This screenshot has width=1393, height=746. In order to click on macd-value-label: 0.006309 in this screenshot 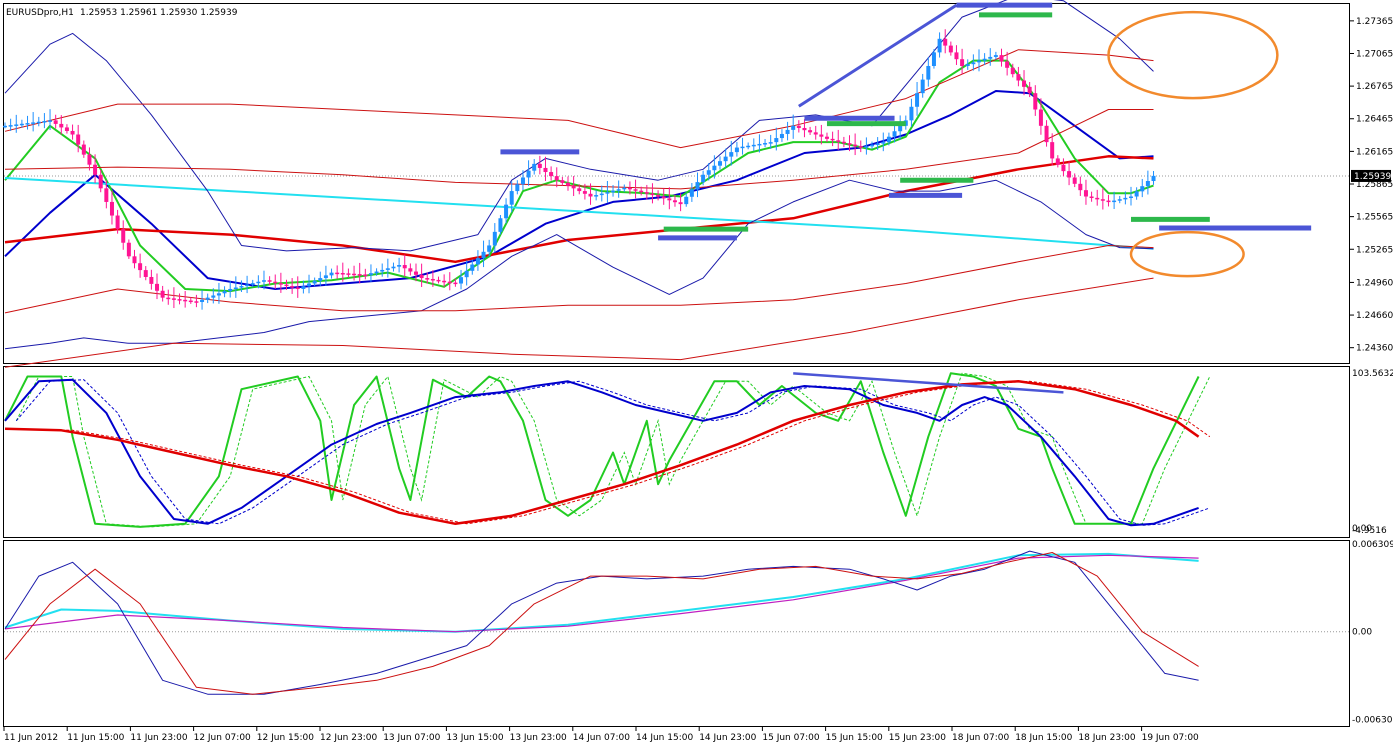, I will do `click(1372, 545)`.